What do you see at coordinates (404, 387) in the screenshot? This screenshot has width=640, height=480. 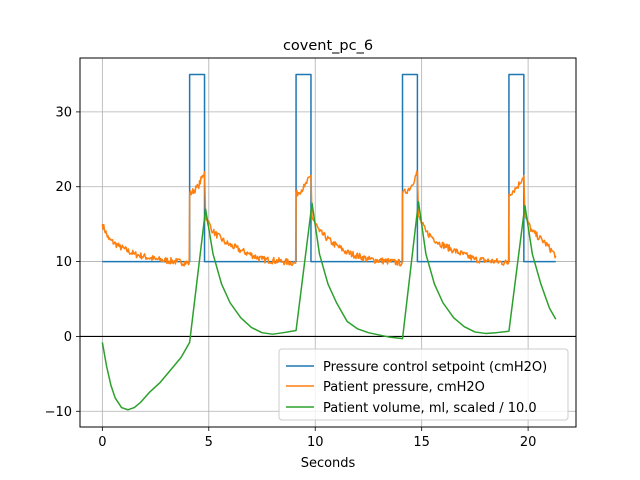 I see `legend-label-pressure: Patient pressure, cmH2O` at bounding box center [404, 387].